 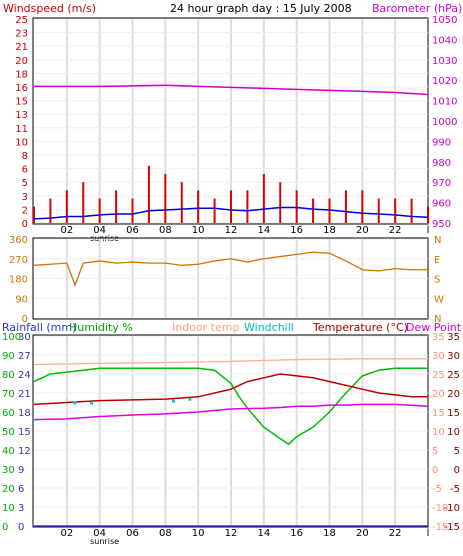 What do you see at coordinates (438, 394) in the screenshot?
I see `indoor-tick-label: 20` at bounding box center [438, 394].